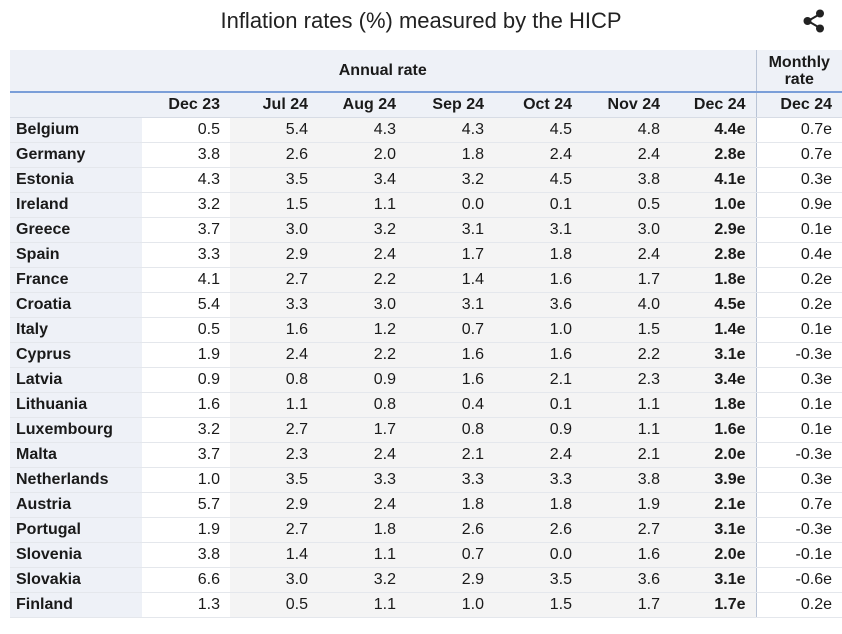  What do you see at coordinates (713, 155) in the screenshot?
I see `annual-value-cell: 2.8e` at bounding box center [713, 155].